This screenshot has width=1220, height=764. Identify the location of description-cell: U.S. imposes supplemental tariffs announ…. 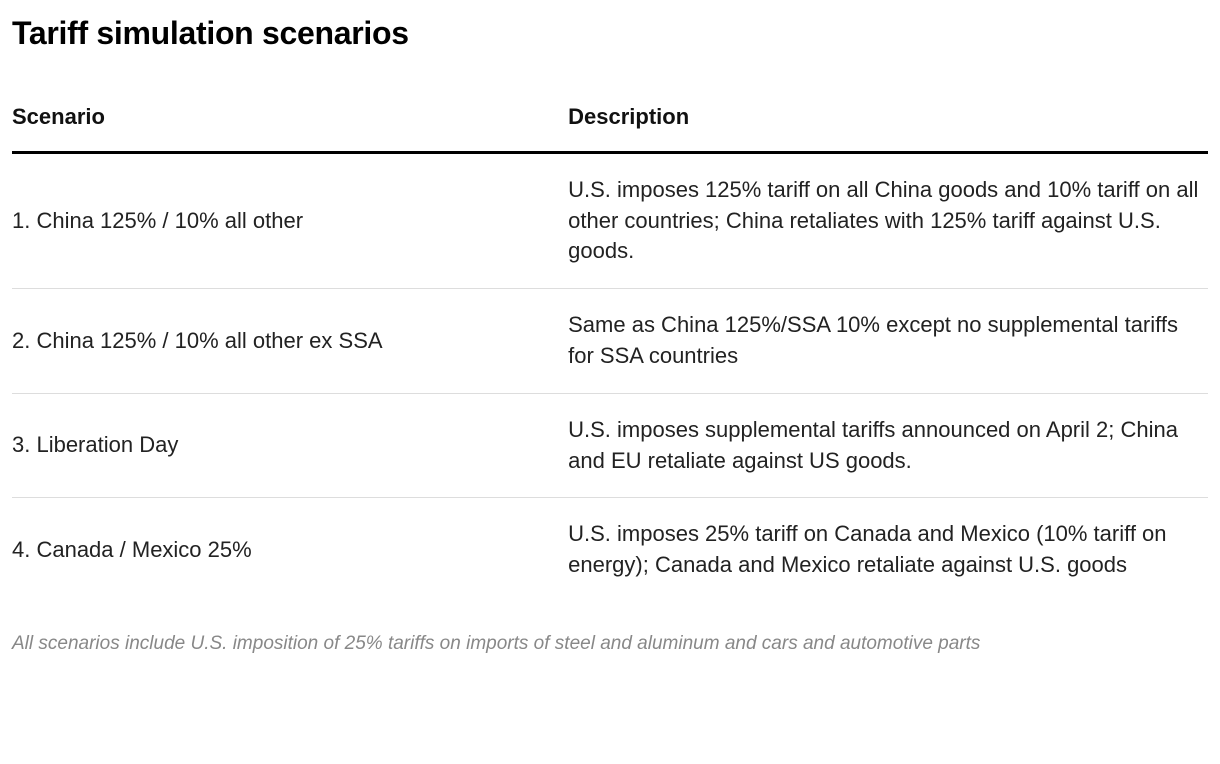
(888, 446).